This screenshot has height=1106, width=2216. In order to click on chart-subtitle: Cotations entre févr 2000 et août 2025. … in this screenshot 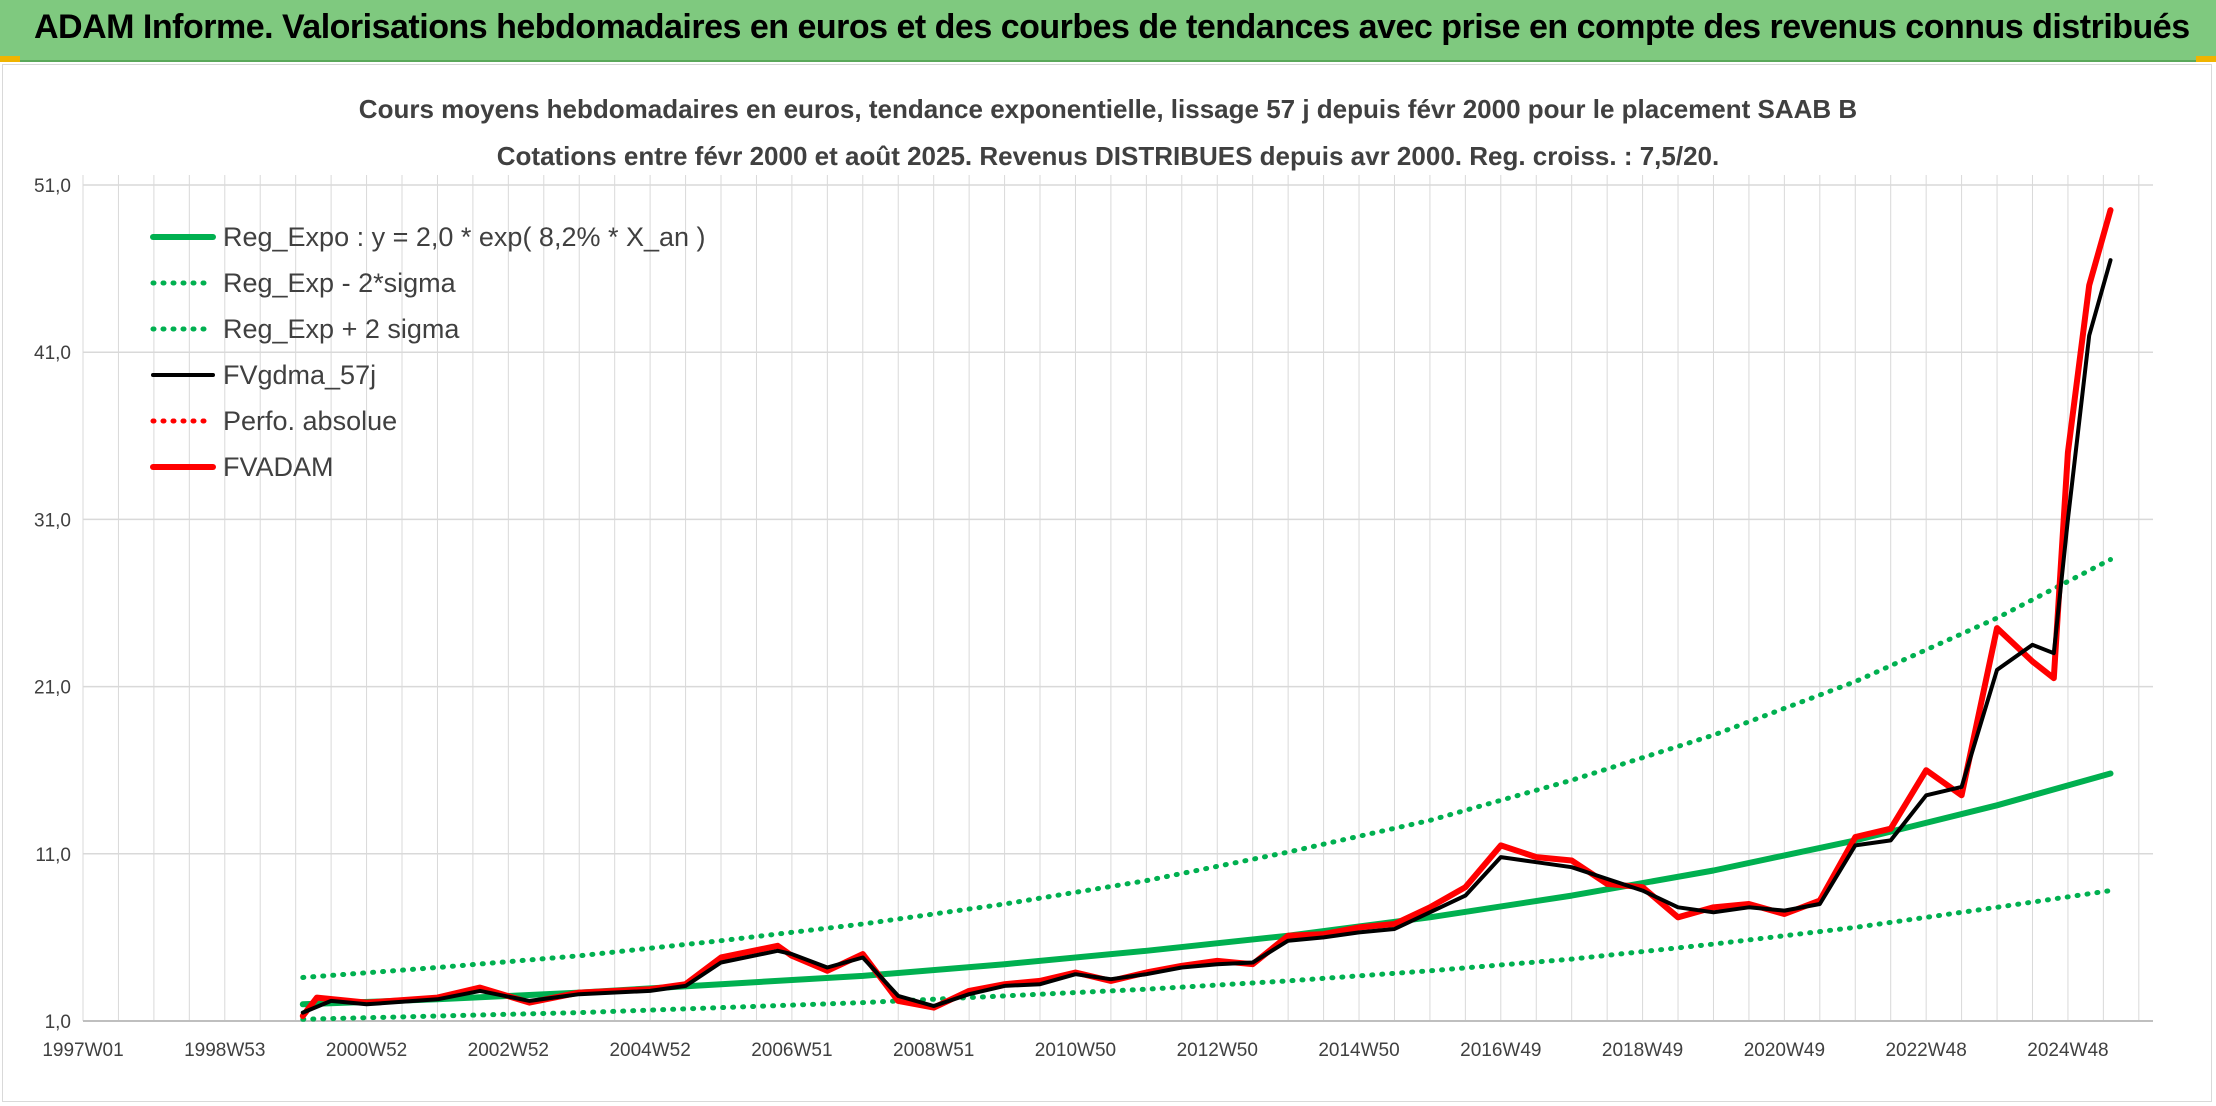, I will do `click(1108, 156)`.